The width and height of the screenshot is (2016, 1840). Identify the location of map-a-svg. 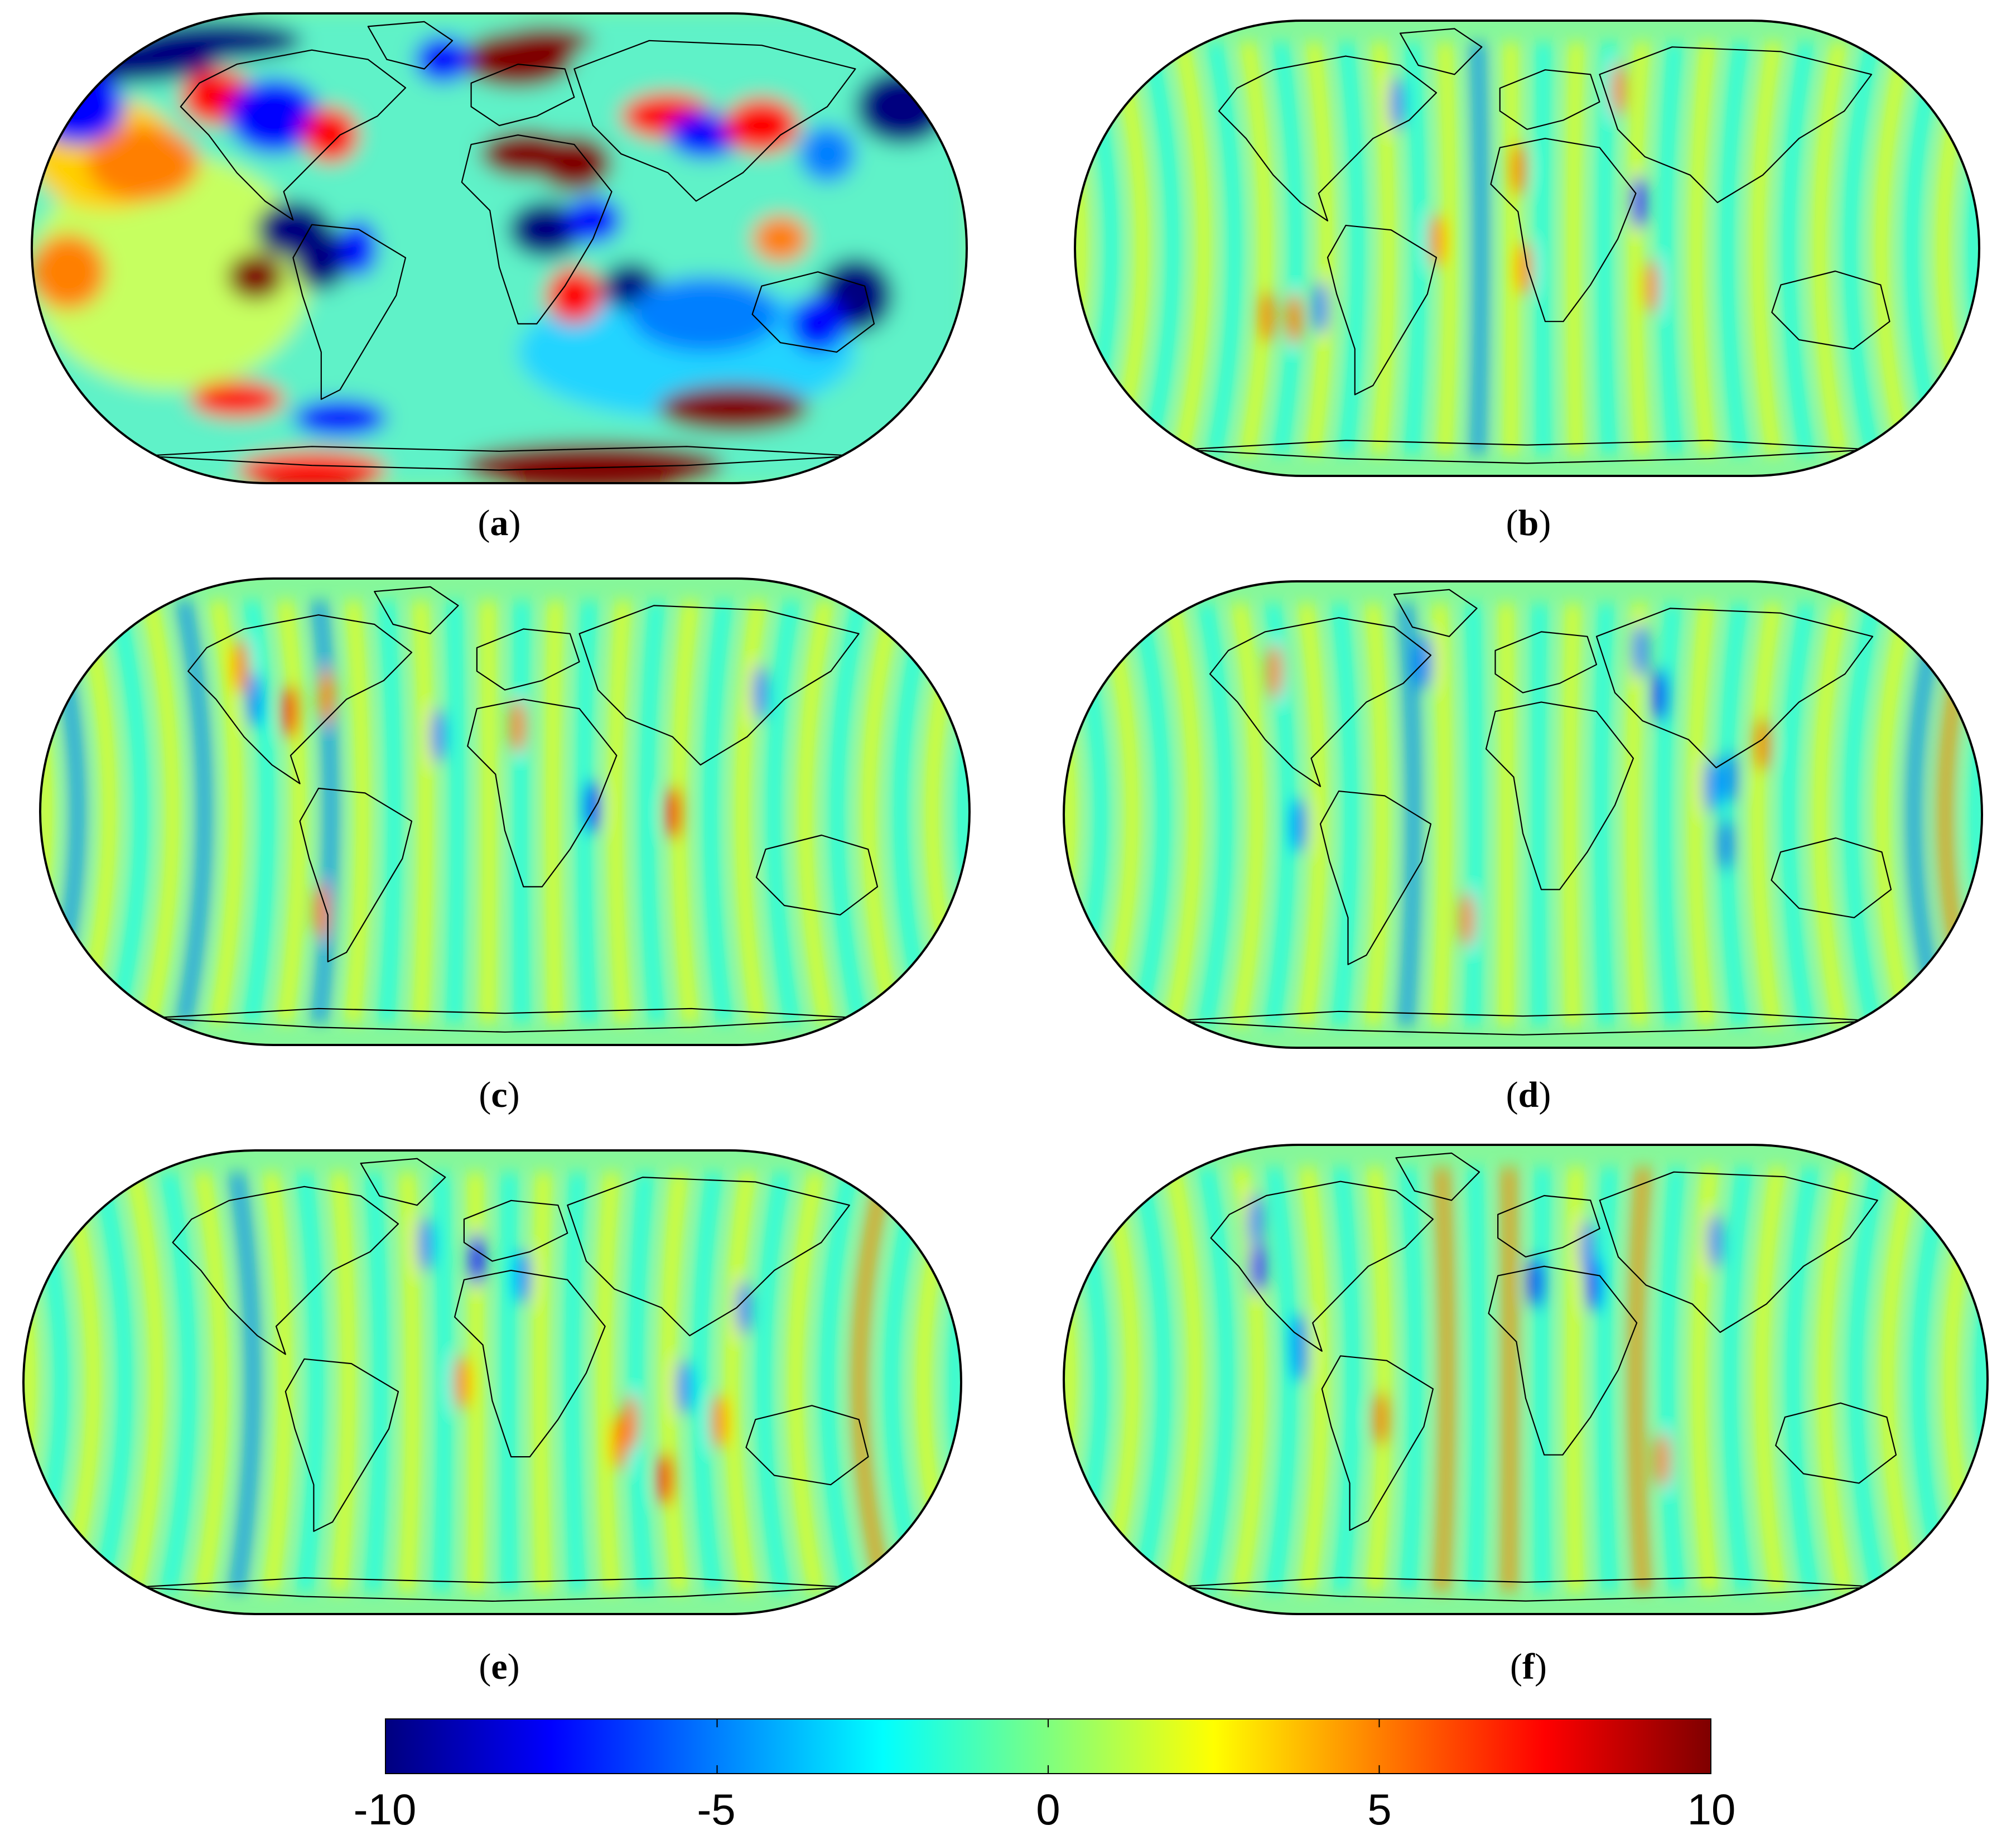
(499, 248).